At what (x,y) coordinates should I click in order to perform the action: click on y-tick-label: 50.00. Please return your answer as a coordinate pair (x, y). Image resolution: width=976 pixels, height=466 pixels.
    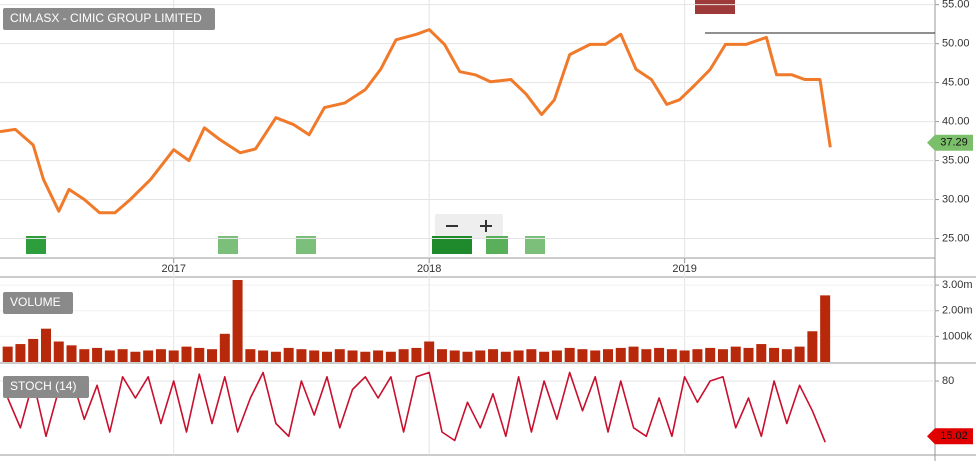
    Looking at the image, I should click on (956, 44).